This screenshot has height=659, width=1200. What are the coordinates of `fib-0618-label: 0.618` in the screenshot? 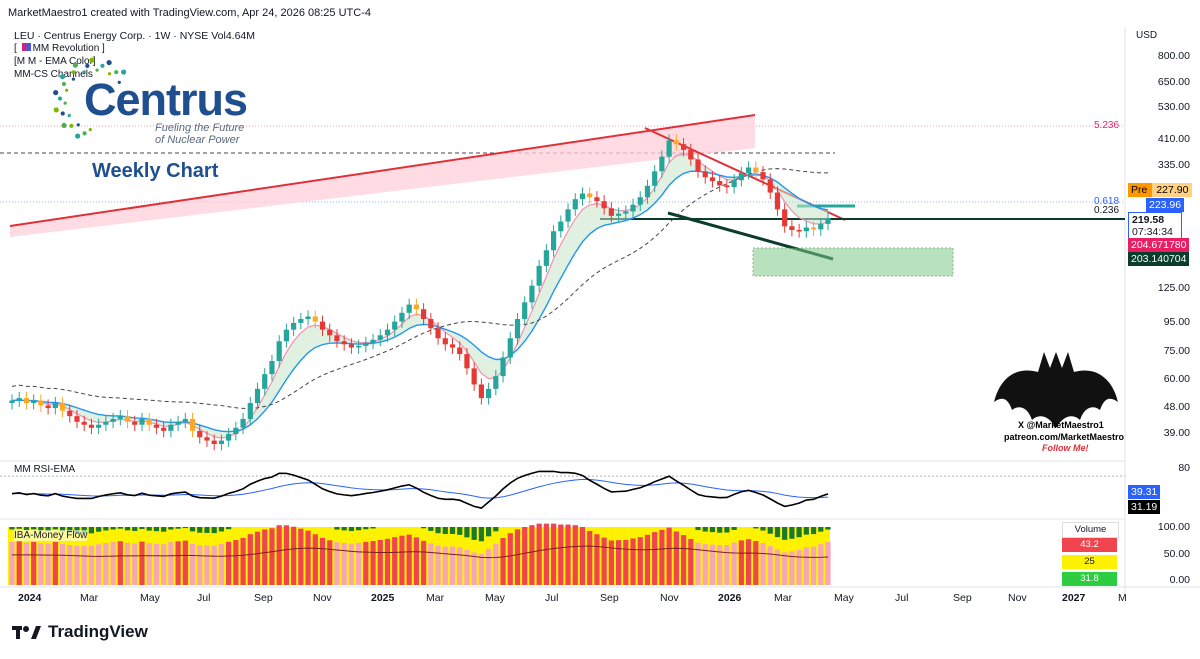 It's located at (1107, 201).